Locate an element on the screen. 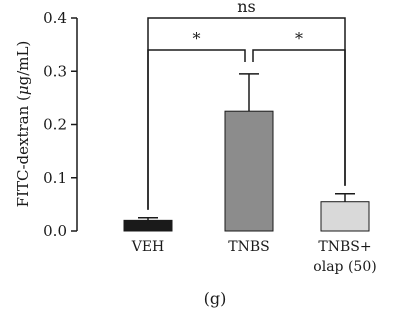 The width and height of the screenshot is (408, 321). y-ticks: 0.0 0.1 0.2 0.3 0.4 is located at coordinates (60, 124).